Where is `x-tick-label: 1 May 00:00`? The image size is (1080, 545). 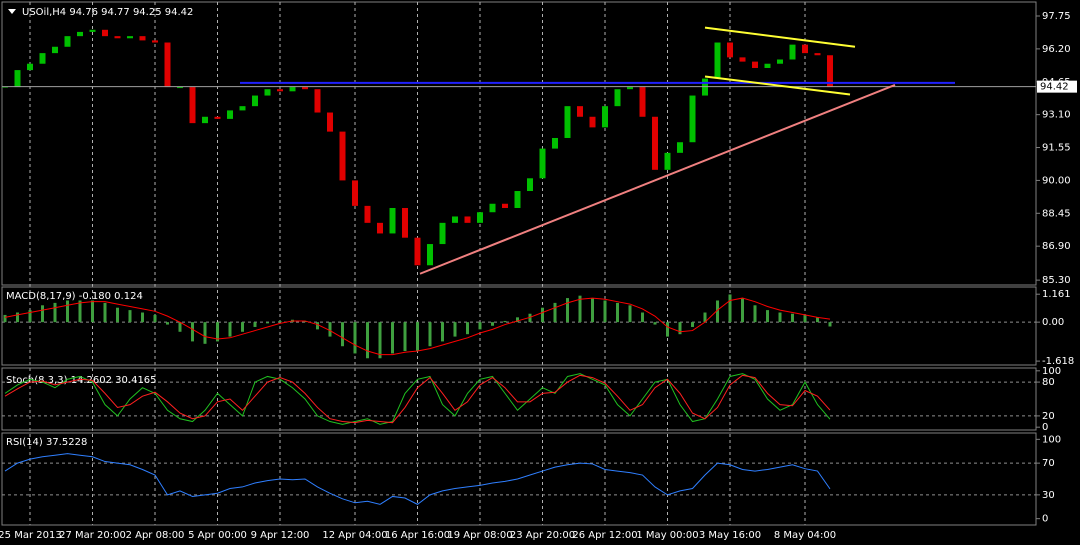
x-tick-label: 1 May 00:00 is located at coordinates (667, 535).